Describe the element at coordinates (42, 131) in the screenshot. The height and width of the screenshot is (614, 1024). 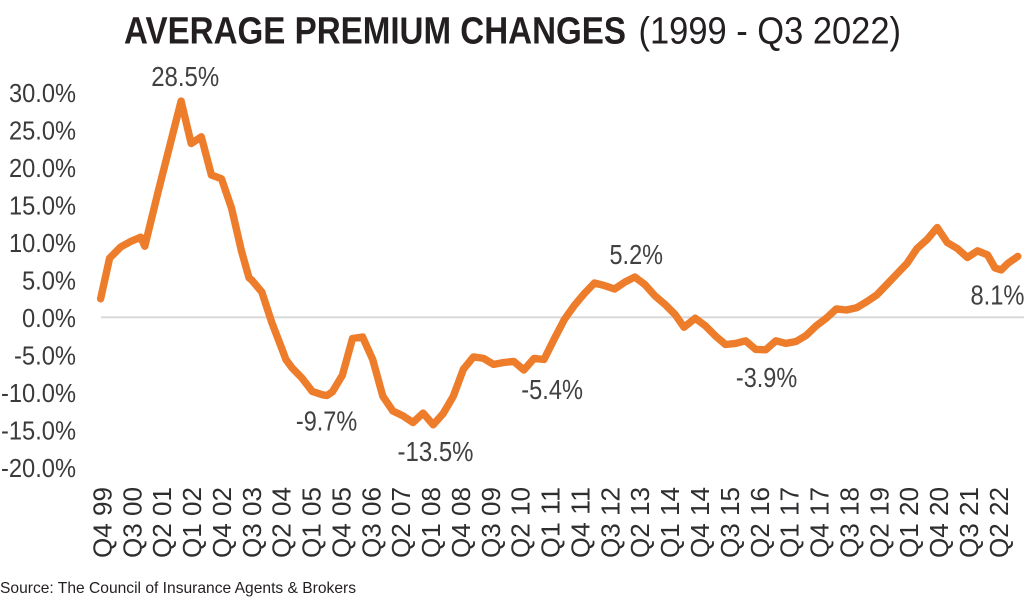
I see `svg-text: 25.0%` at that location.